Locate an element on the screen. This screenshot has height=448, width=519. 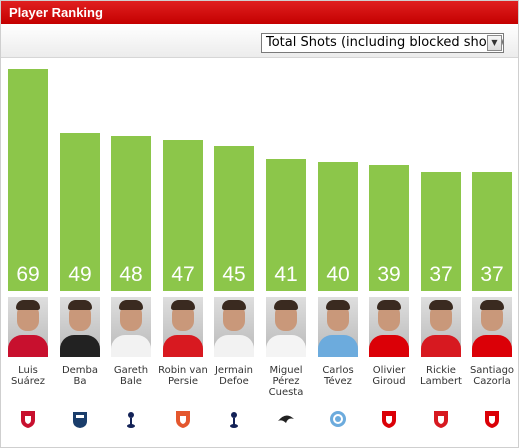
player-name: Carlos Tévez is located at coordinates (338, 376).